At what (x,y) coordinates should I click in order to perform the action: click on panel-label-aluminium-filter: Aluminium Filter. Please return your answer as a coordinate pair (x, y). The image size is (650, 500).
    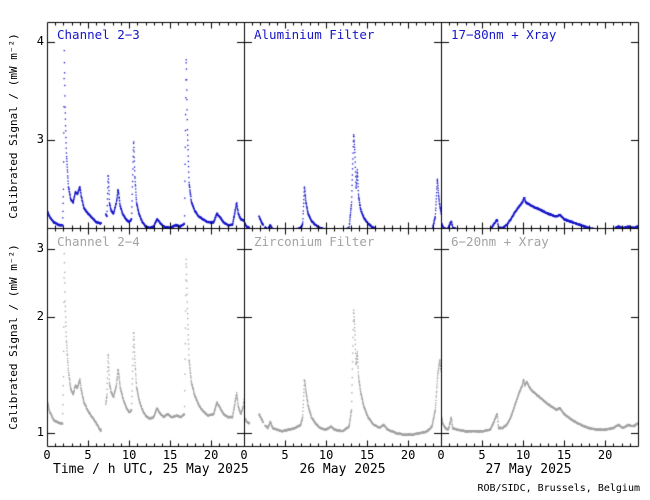
    Looking at the image, I should click on (314, 34).